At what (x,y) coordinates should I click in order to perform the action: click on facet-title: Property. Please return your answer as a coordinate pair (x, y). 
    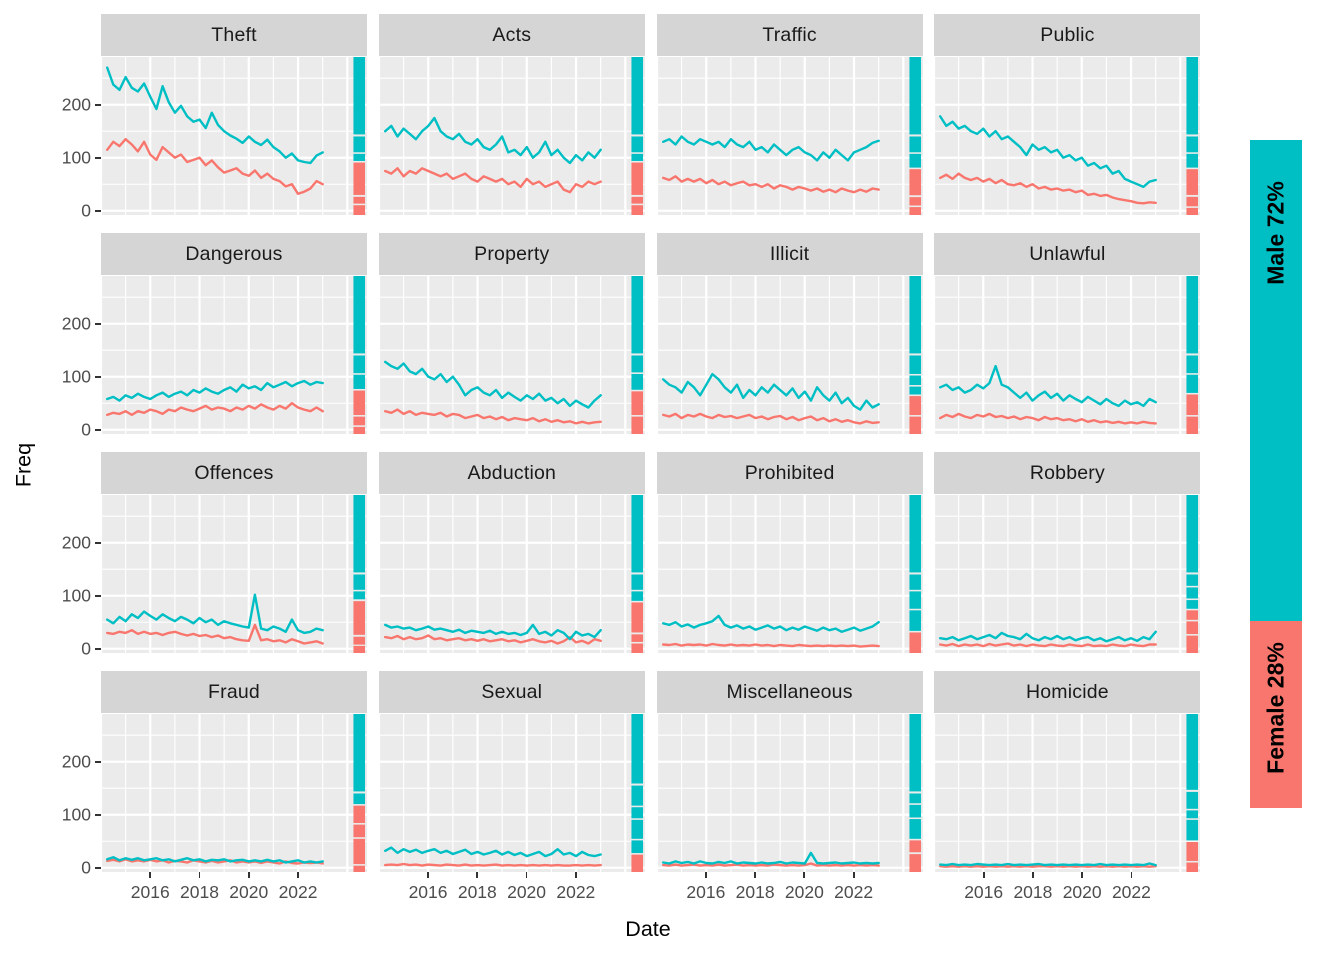
    Looking at the image, I should click on (512, 253).